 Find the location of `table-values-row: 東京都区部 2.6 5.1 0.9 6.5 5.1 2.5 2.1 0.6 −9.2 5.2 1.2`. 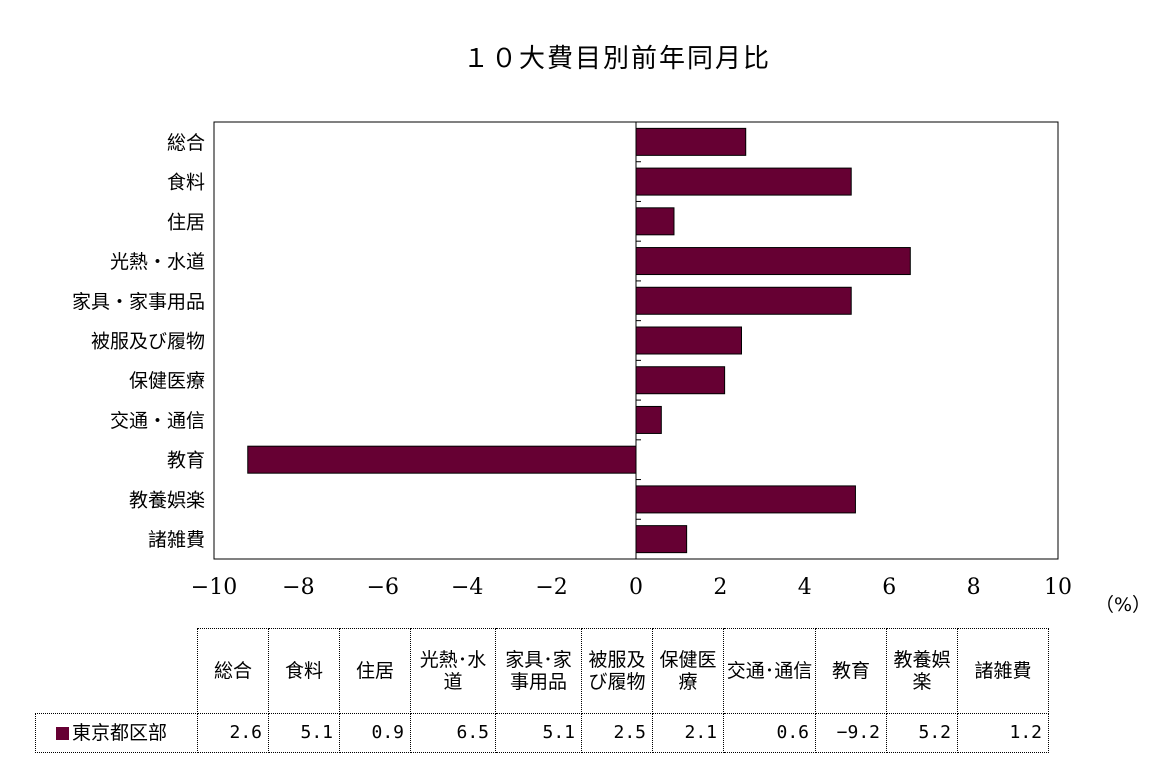

table-values-row: 東京都区部 2.6 5.1 0.9 6.5 5.1 2.5 2.1 0.6 −9.2 5.2 1.2 is located at coordinates (542, 733).